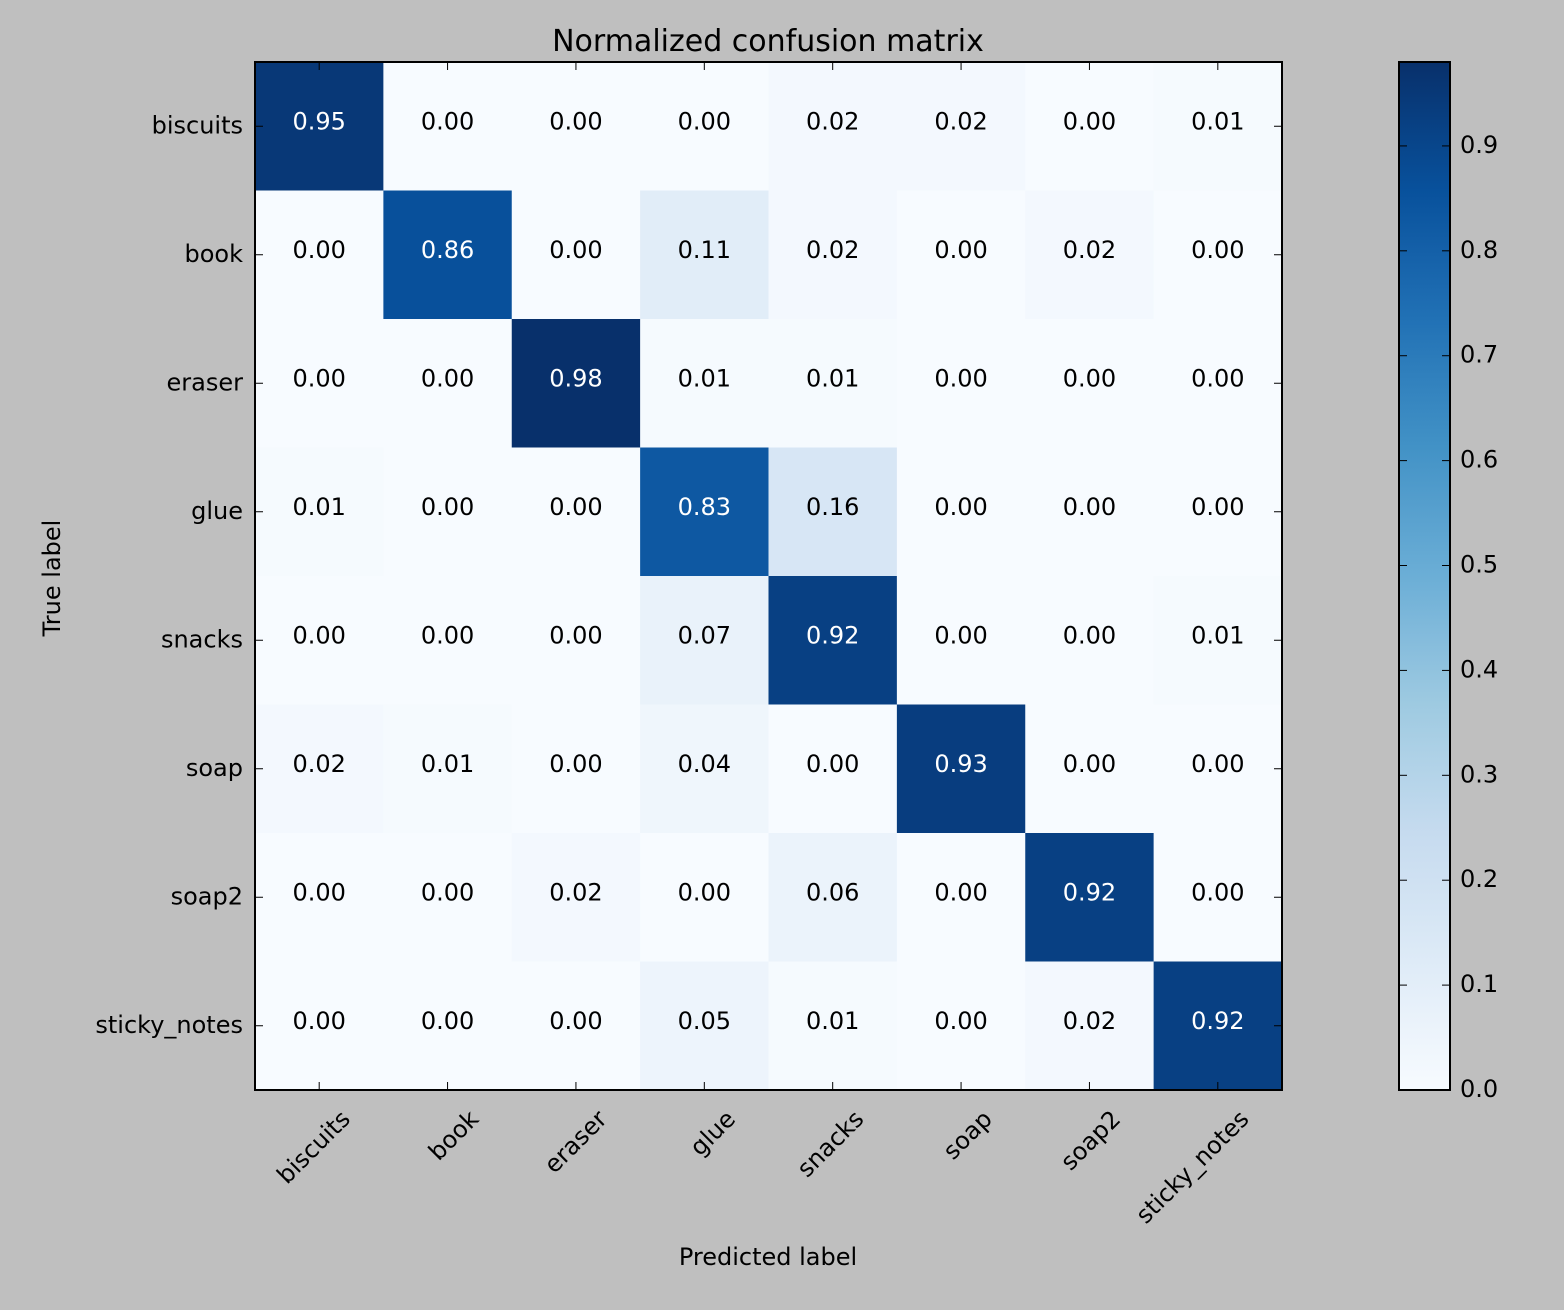 This screenshot has width=1564, height=1310. Describe the element at coordinates (214, 768) in the screenshot. I see `y-tick-label: soap` at that location.